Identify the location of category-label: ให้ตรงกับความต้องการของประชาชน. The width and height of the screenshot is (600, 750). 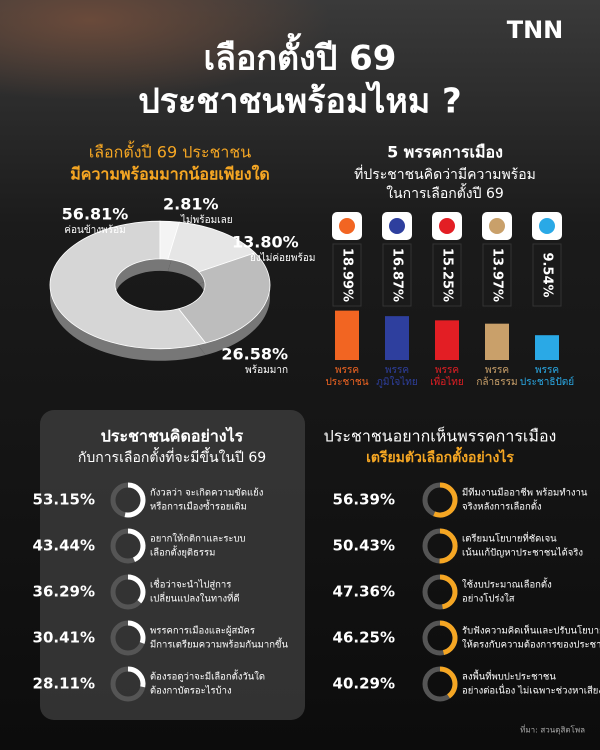
(531, 645).